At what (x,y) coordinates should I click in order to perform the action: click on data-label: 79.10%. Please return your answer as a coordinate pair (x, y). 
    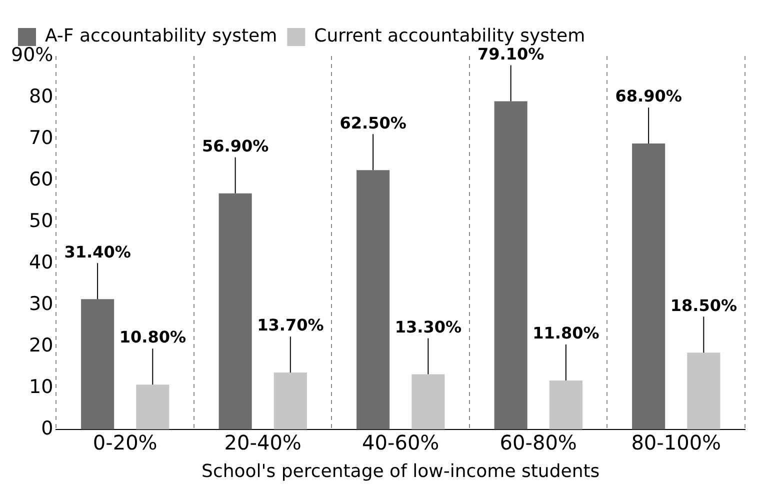
    Looking at the image, I should click on (511, 54).